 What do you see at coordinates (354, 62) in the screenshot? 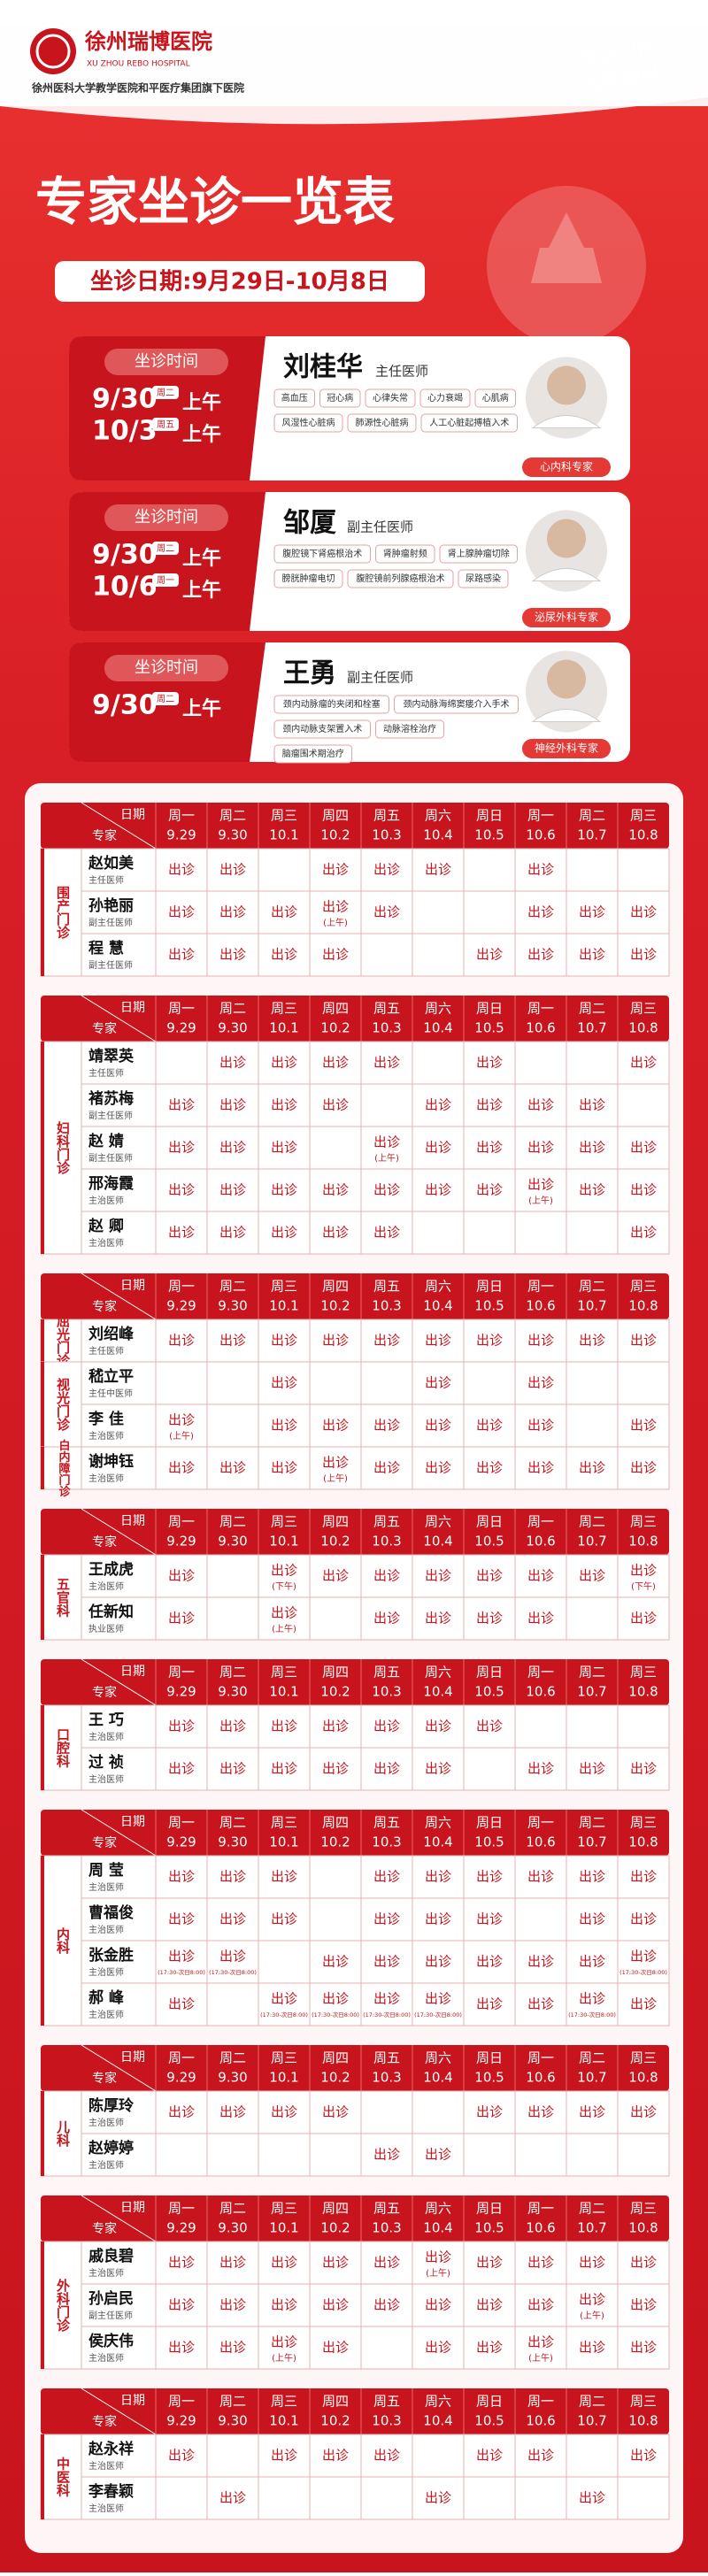
I see `header-wave` at bounding box center [354, 62].